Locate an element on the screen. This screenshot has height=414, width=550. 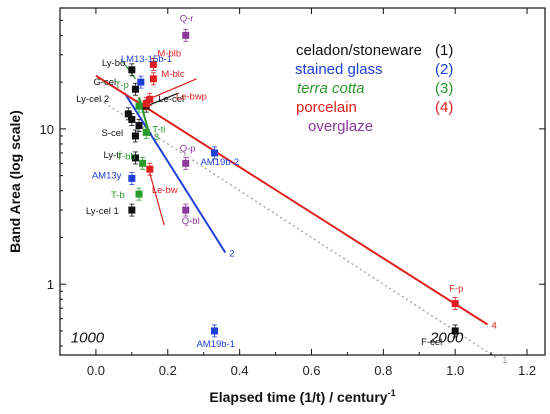
point-label: S-cel is located at coordinates (112, 133).